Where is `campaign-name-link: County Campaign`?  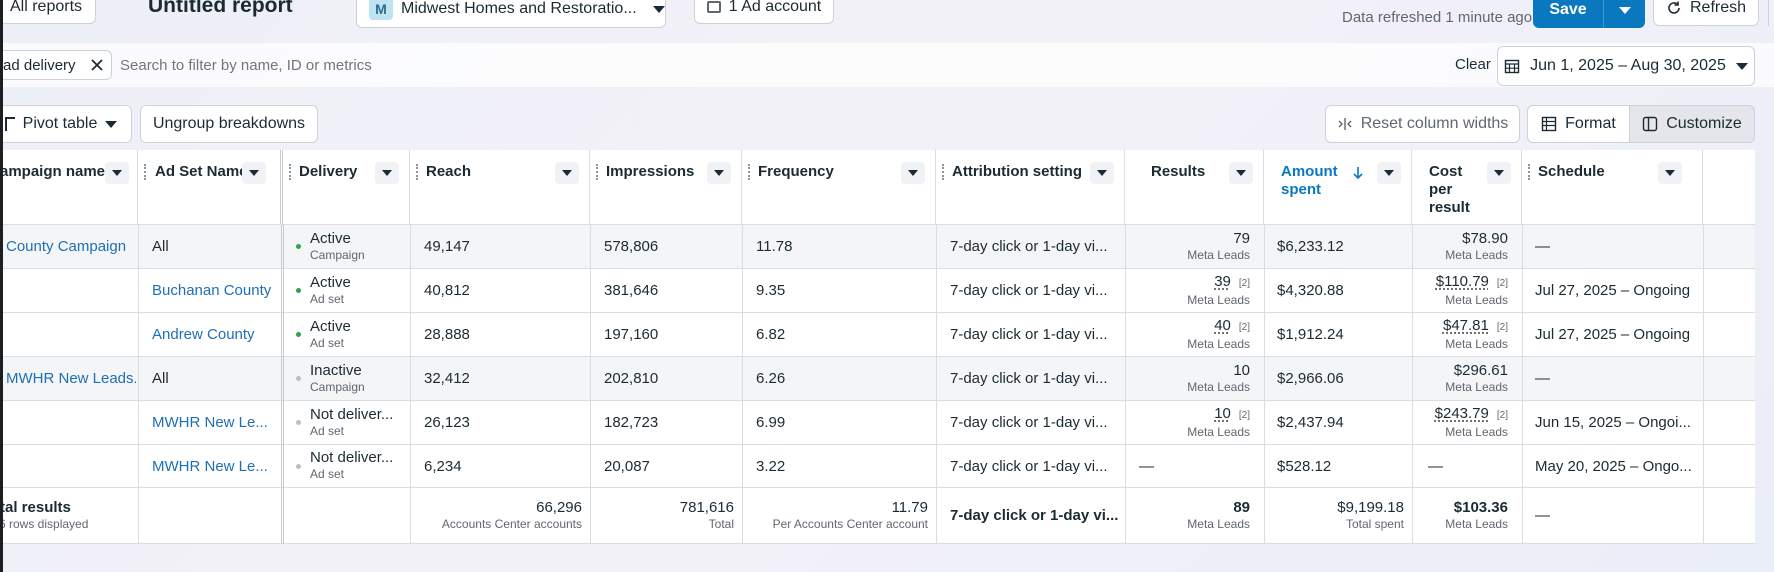
campaign-name-link: County Campaign is located at coordinates (66, 246).